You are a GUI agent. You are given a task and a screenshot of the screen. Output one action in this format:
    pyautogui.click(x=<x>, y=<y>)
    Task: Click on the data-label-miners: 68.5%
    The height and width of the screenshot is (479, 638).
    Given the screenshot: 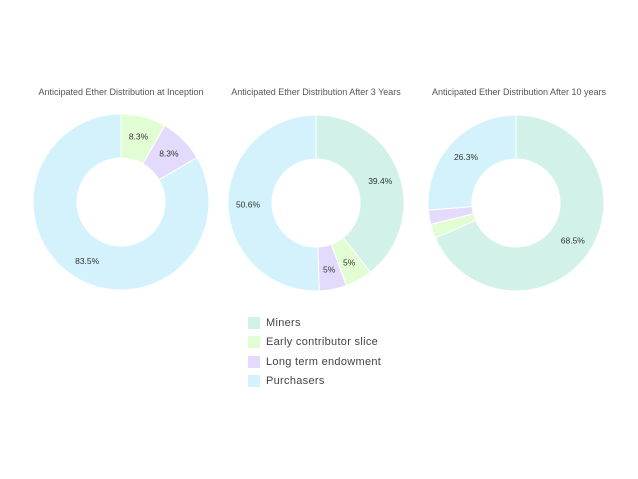 What is the action you would take?
    pyautogui.click(x=573, y=240)
    